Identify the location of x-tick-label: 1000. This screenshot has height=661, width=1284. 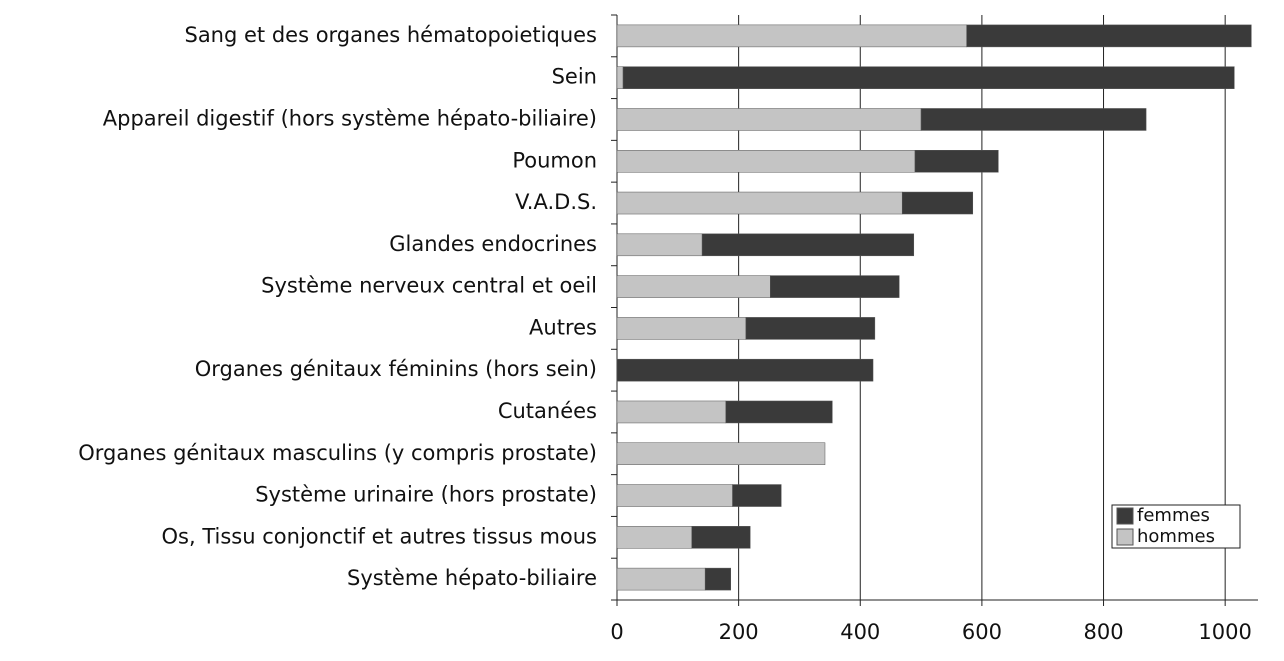
(1224, 632).